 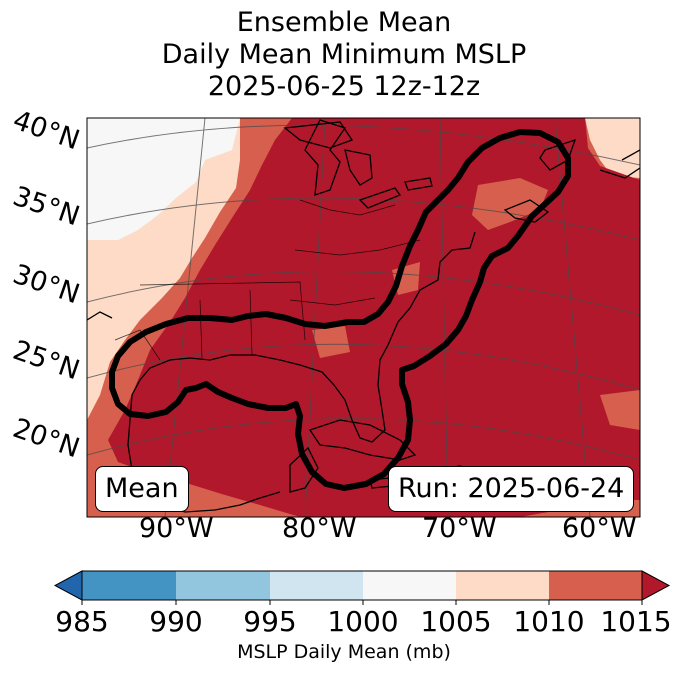 What do you see at coordinates (318, 135) in the screenshot?
I see `lake-superior` at bounding box center [318, 135].